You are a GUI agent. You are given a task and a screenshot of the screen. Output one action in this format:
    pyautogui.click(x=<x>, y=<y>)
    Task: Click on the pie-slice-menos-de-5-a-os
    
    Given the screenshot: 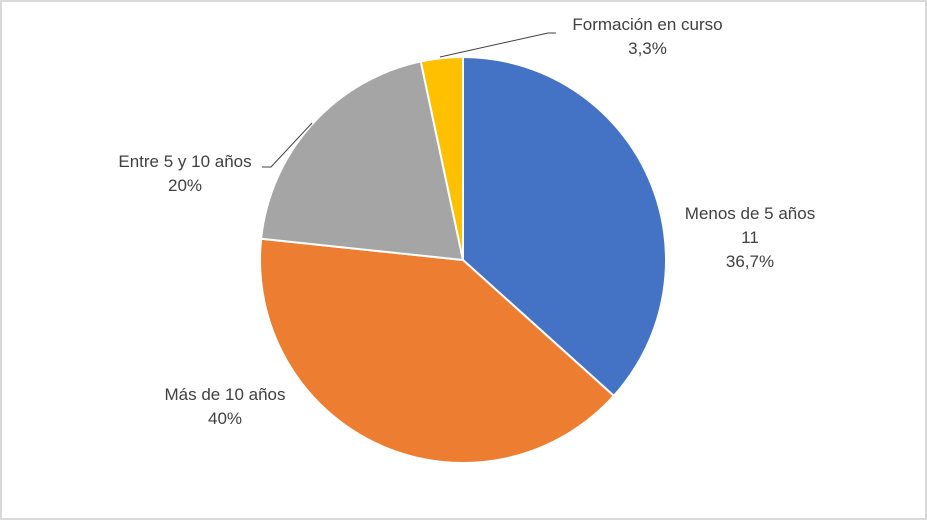 What is the action you would take?
    pyautogui.click(x=564, y=226)
    